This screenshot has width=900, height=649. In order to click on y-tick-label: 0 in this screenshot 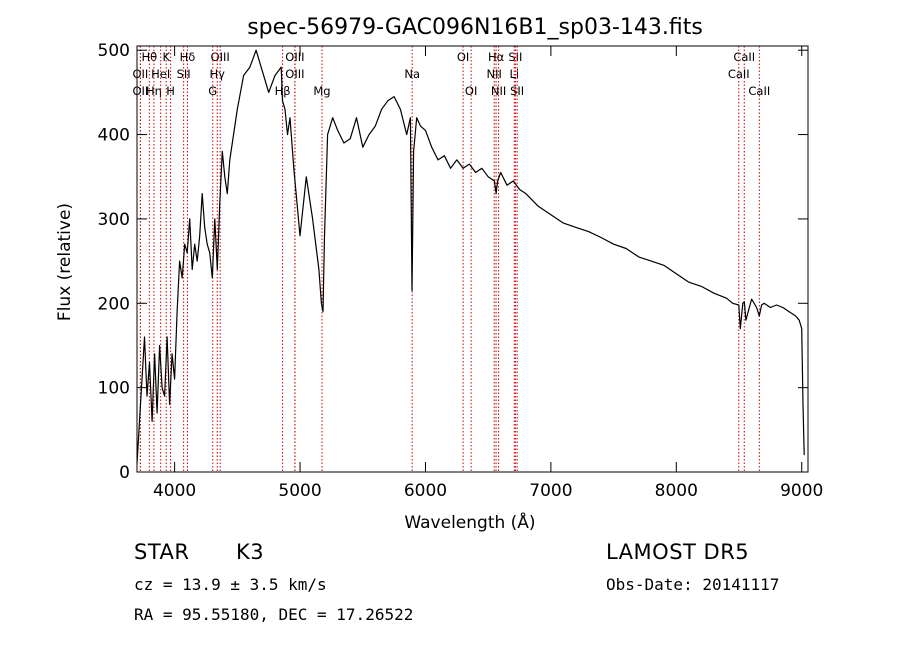, I will do `click(124, 473)`.